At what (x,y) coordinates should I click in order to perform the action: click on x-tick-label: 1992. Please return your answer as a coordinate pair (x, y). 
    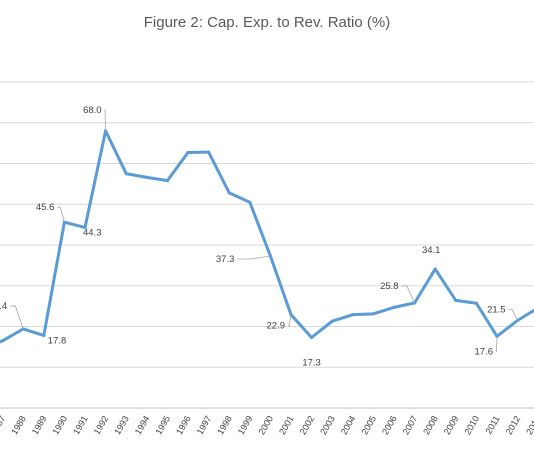
    Looking at the image, I should click on (101, 425).